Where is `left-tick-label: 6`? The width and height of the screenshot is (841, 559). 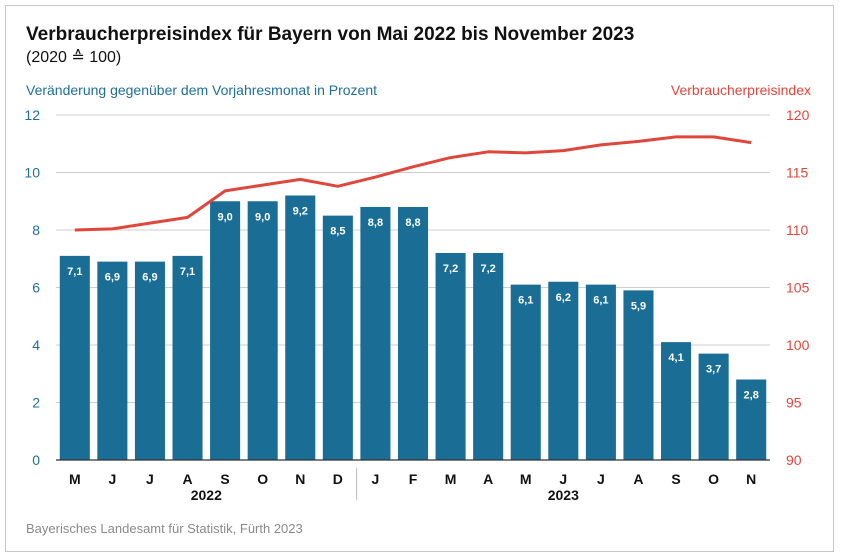
left-tick-label: 6 is located at coordinates (36, 288).